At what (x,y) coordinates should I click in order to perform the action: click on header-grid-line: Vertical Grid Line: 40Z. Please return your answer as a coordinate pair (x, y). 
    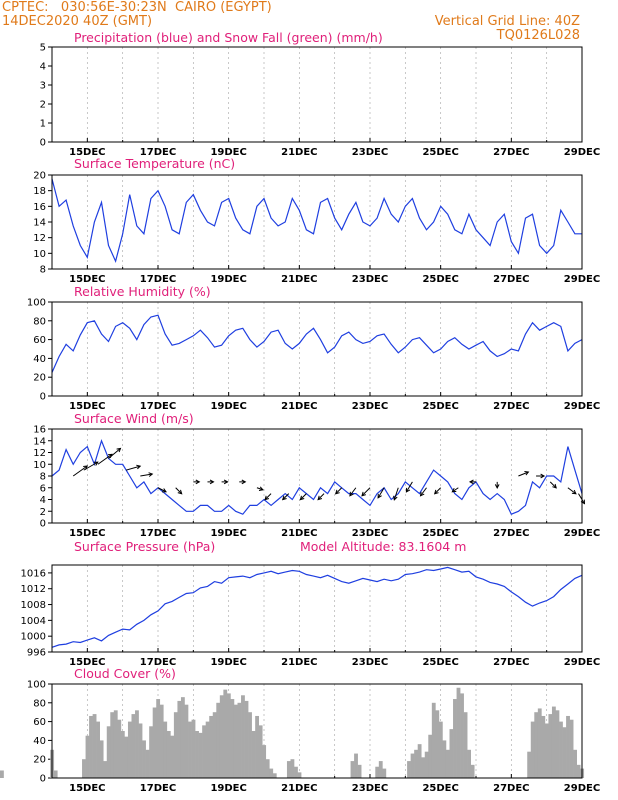
    Looking at the image, I should click on (507, 21).